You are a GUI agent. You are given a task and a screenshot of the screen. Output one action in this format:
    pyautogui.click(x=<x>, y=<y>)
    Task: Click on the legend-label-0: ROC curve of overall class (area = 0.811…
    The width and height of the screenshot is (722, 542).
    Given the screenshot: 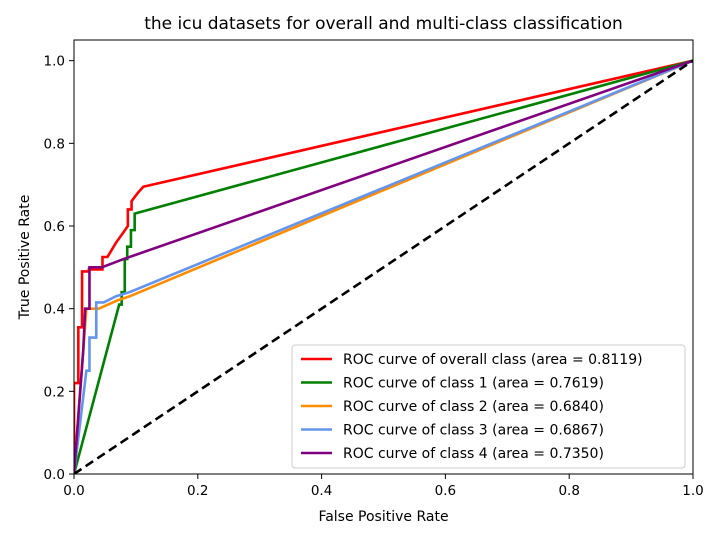 What is the action you would take?
    pyautogui.click(x=493, y=360)
    